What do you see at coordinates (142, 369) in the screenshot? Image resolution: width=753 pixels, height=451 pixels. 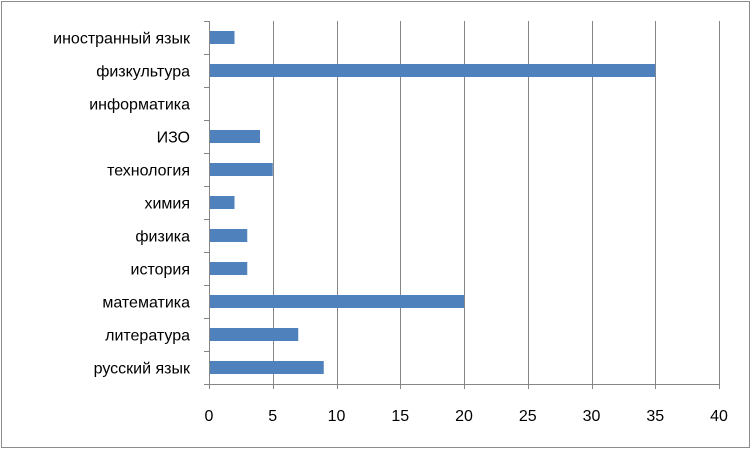 I see `category-label-0: русский язык` at bounding box center [142, 369].